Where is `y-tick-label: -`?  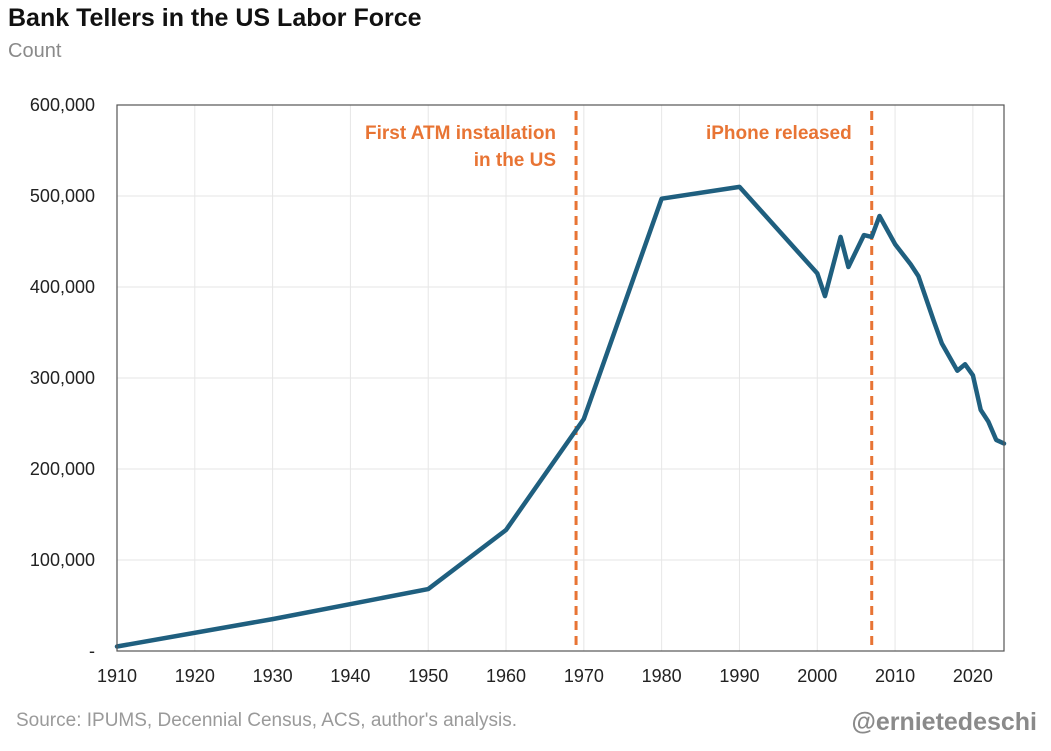 y-tick-label: - is located at coordinates (92, 651).